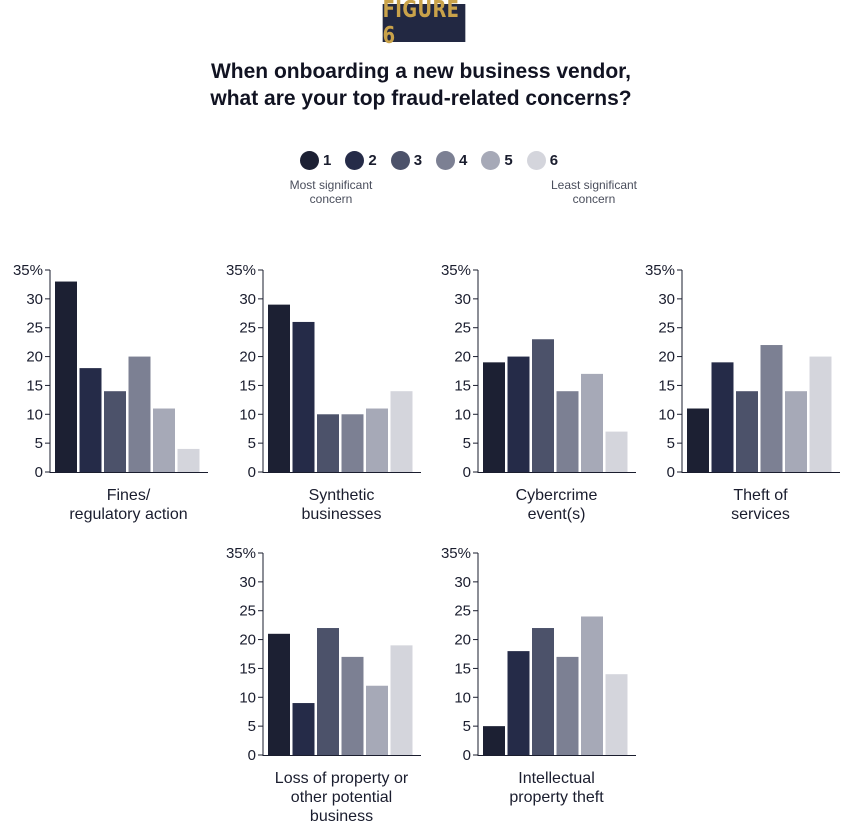 This screenshot has height=827, width=842. I want to click on legend-item-4: 4, so click(452, 160).